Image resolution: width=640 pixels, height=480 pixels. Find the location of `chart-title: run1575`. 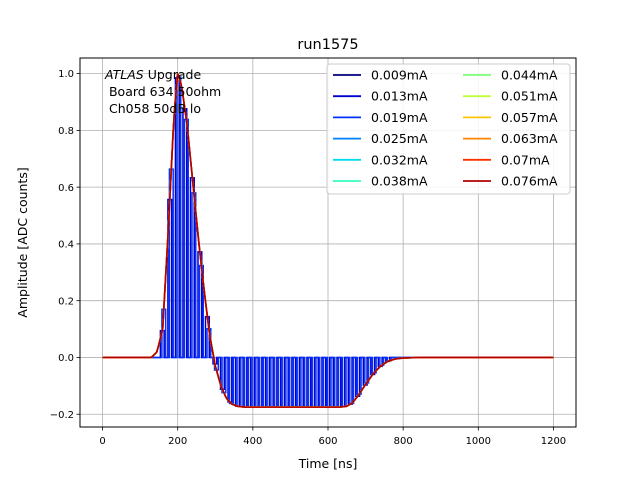

chart-title: run1575 is located at coordinates (327, 45).